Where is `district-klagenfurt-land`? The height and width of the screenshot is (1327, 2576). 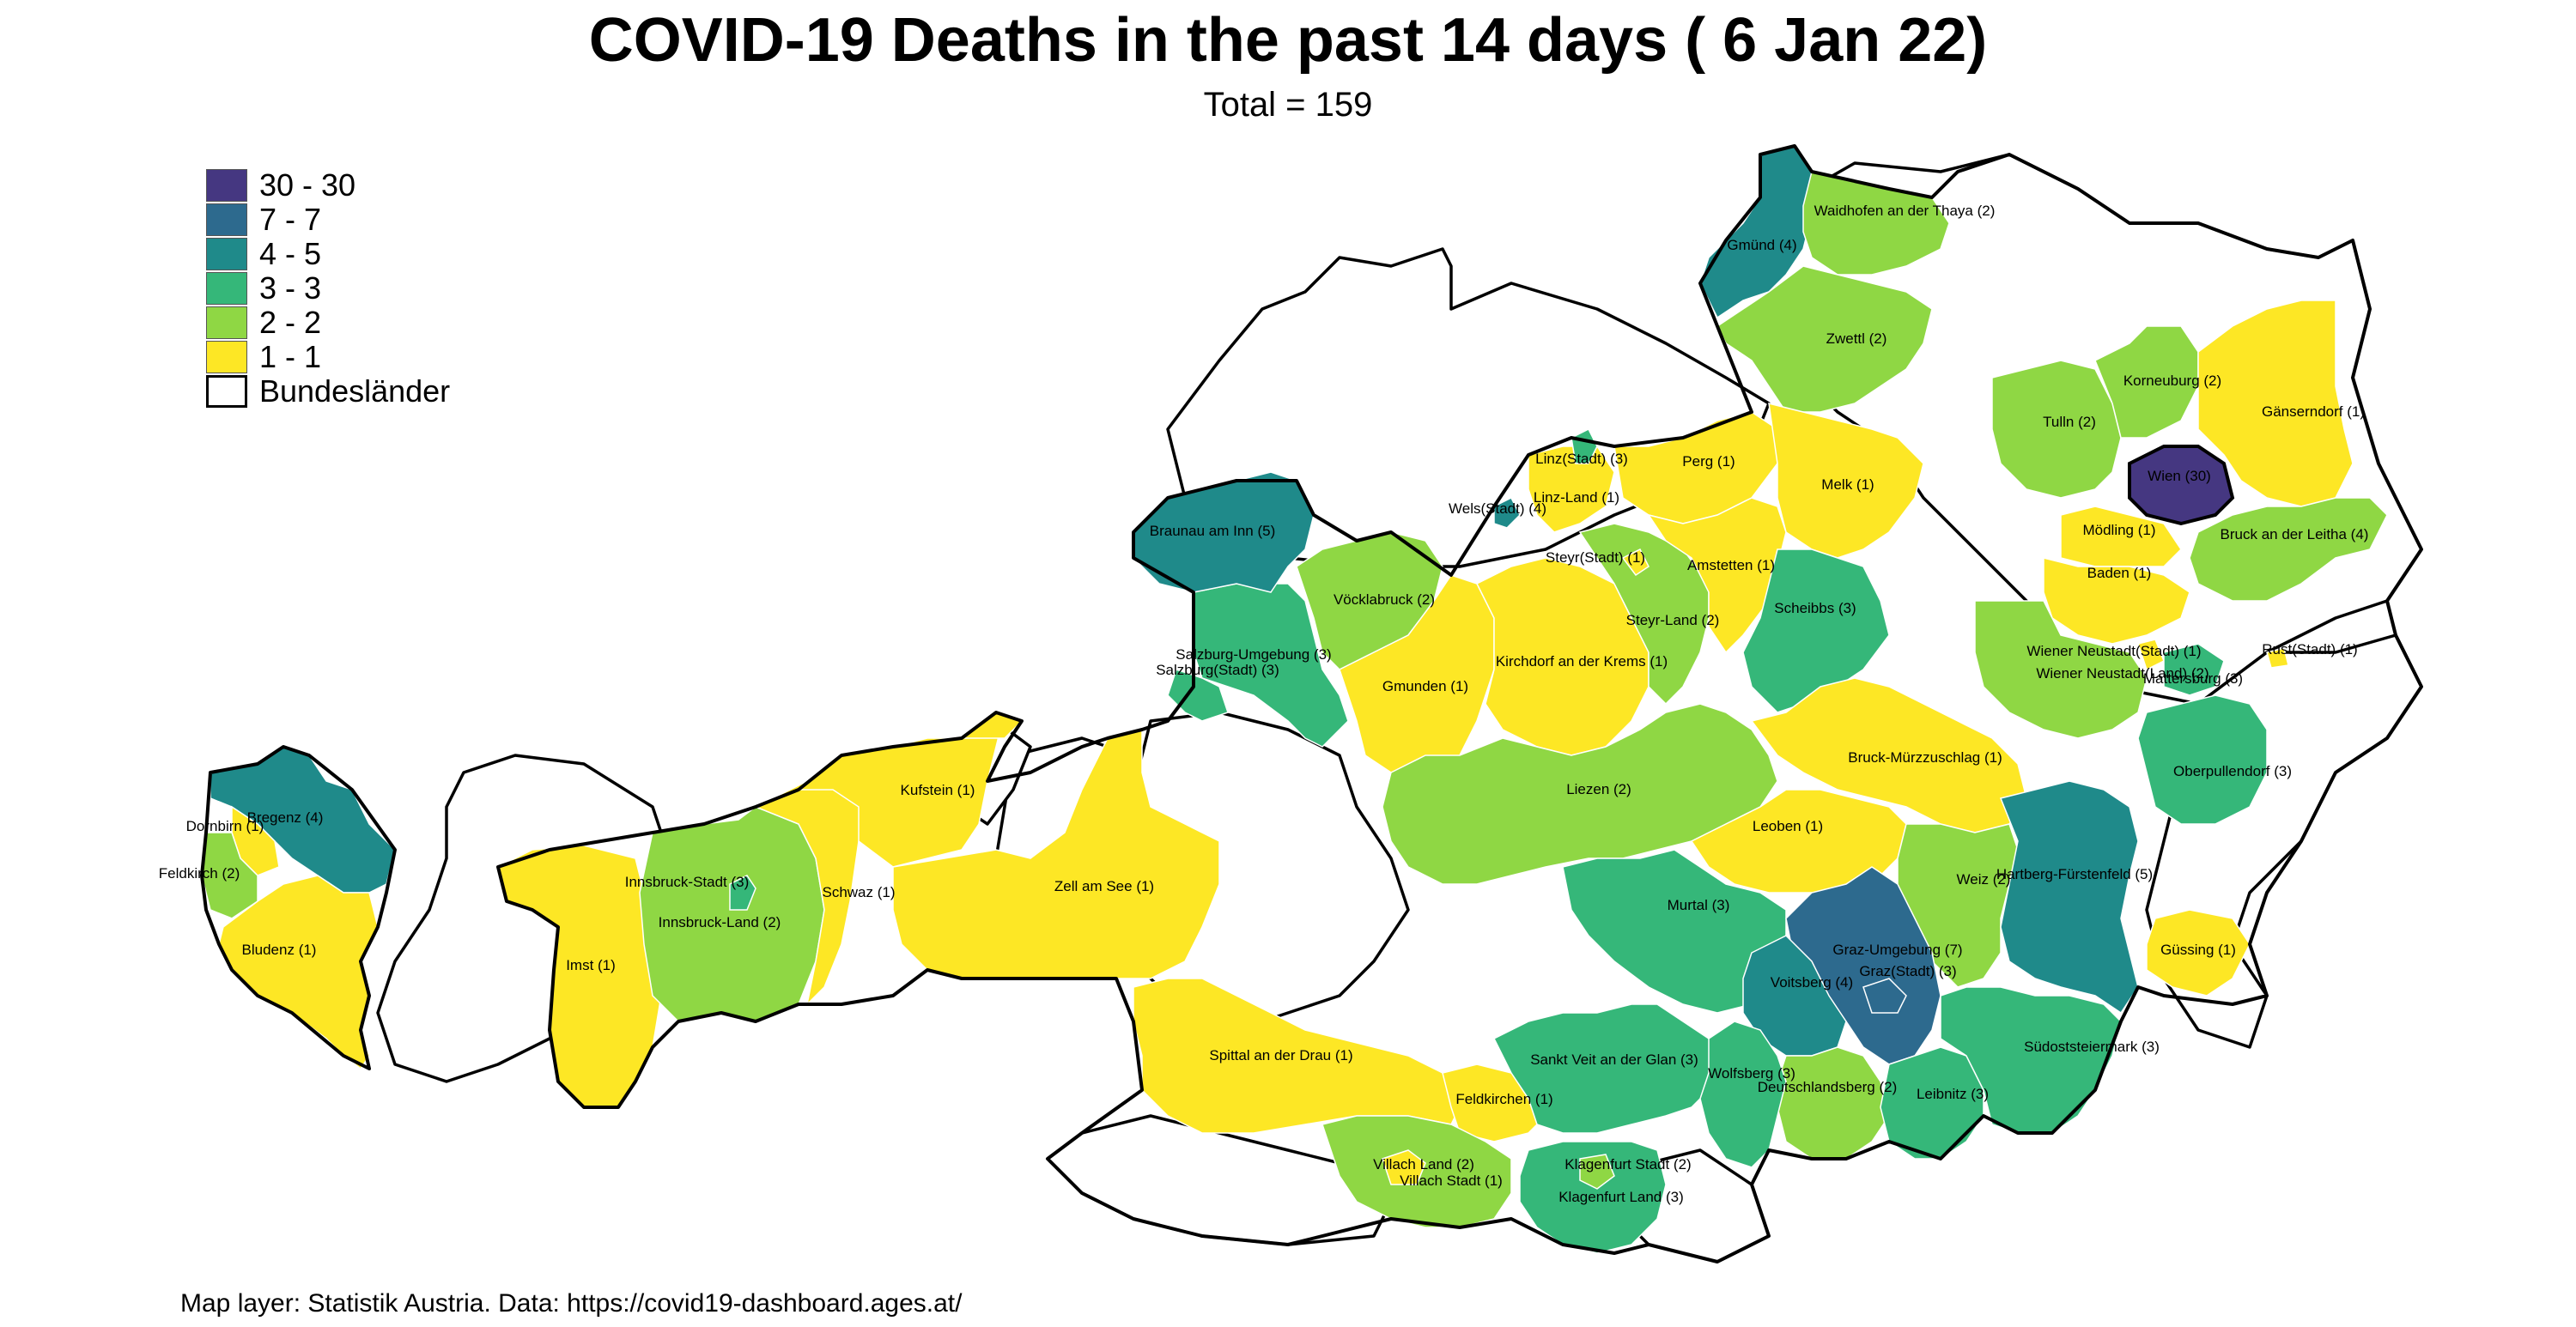 district-klagenfurt-land is located at coordinates (1593, 1197).